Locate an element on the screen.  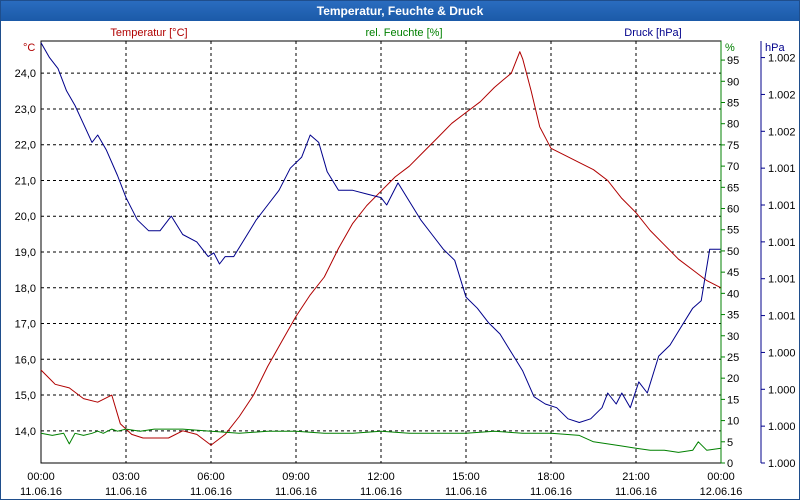
humidity-tick-label: 20 is located at coordinates (733, 379).